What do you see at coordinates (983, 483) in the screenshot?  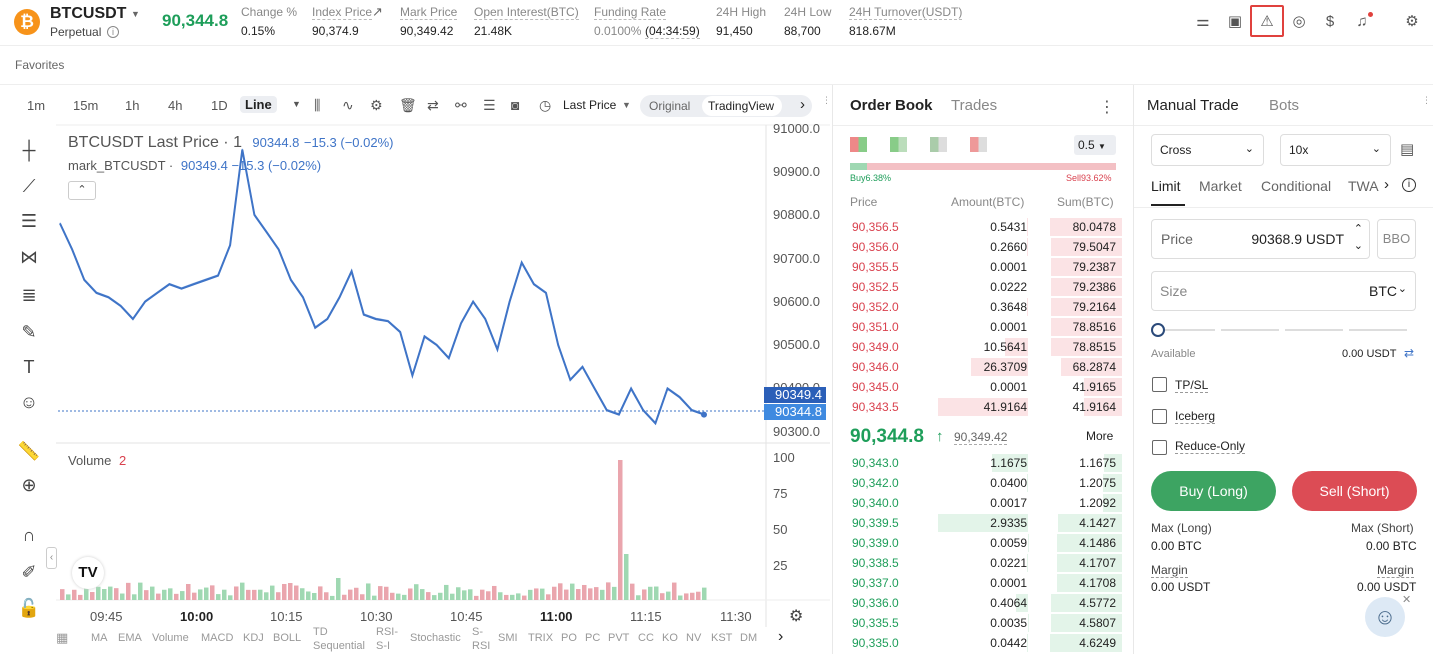 I see `order-row: 90,342.0 0.0400 1.2075` at bounding box center [983, 483].